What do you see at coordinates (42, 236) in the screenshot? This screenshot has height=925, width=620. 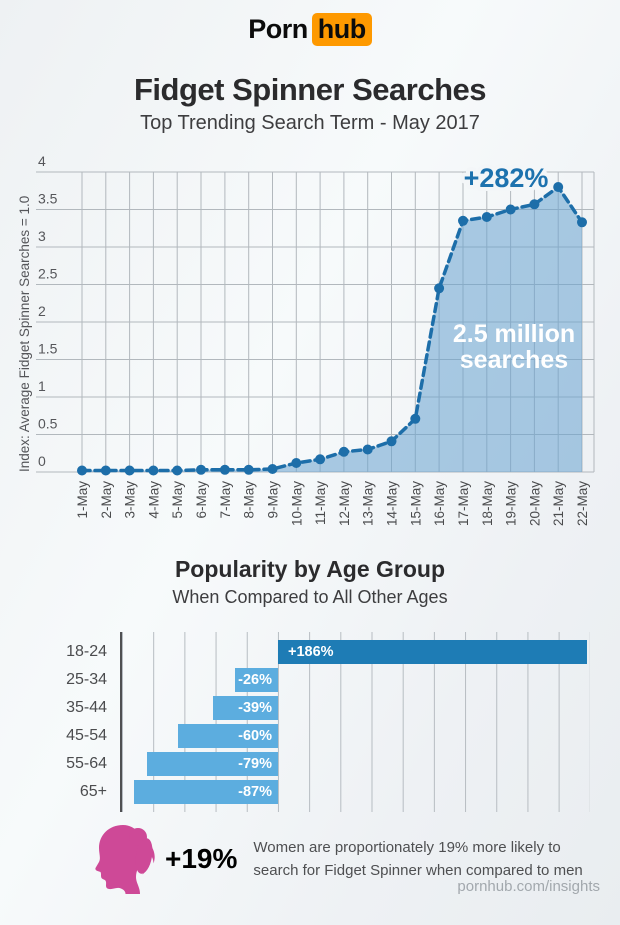 I see `svg-text: 3` at bounding box center [42, 236].